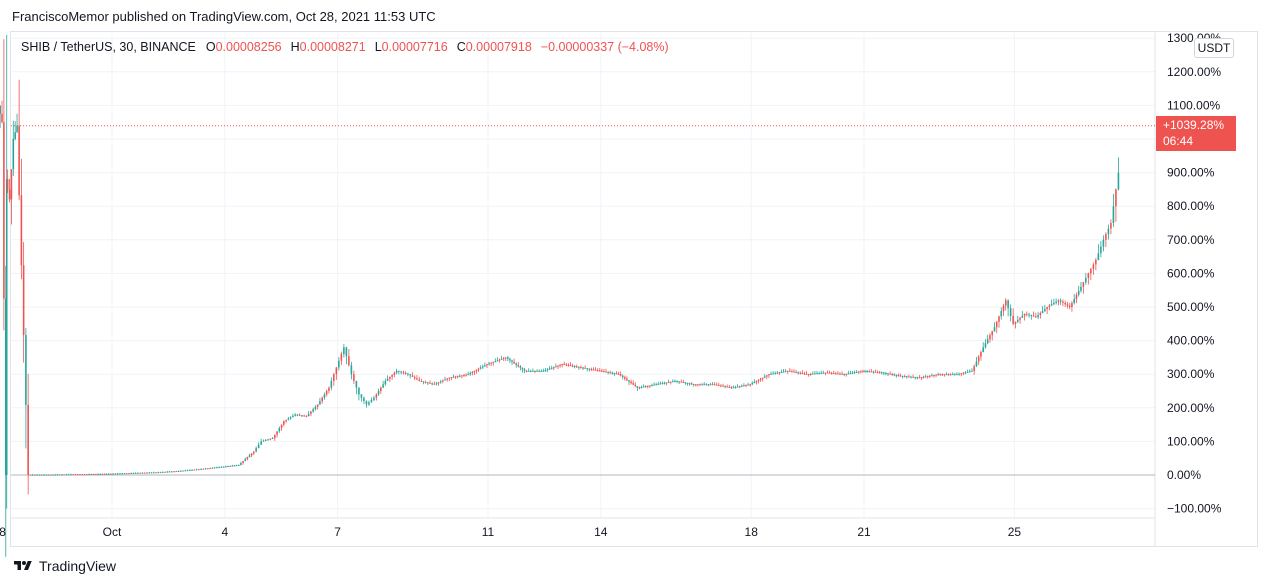 This screenshot has width=1280, height=586. What do you see at coordinates (752, 532) in the screenshot?
I see `x-tick-label: 18` at bounding box center [752, 532].